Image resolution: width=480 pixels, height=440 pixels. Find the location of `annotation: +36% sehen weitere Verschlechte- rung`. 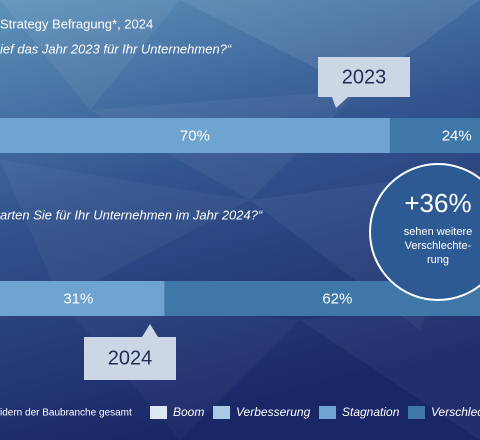

annotation: +36% sehen weitere Verschlechte- rung is located at coordinates (424, 232).